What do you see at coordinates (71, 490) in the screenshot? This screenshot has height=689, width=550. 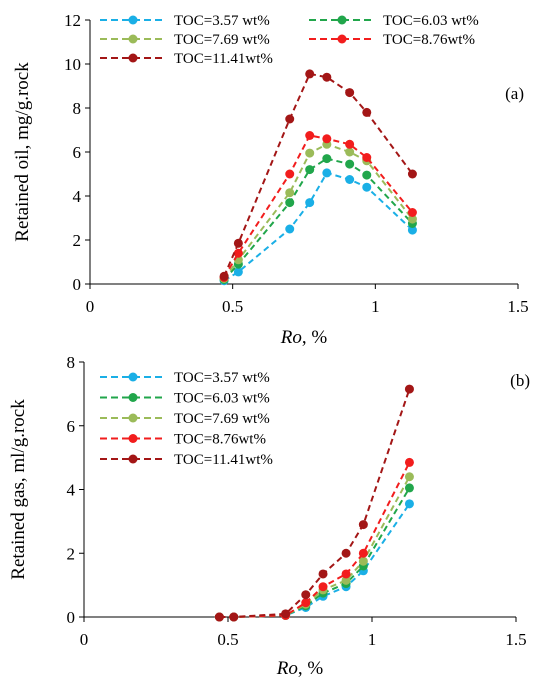 I see `y-tick-label: 4` at bounding box center [71, 490].